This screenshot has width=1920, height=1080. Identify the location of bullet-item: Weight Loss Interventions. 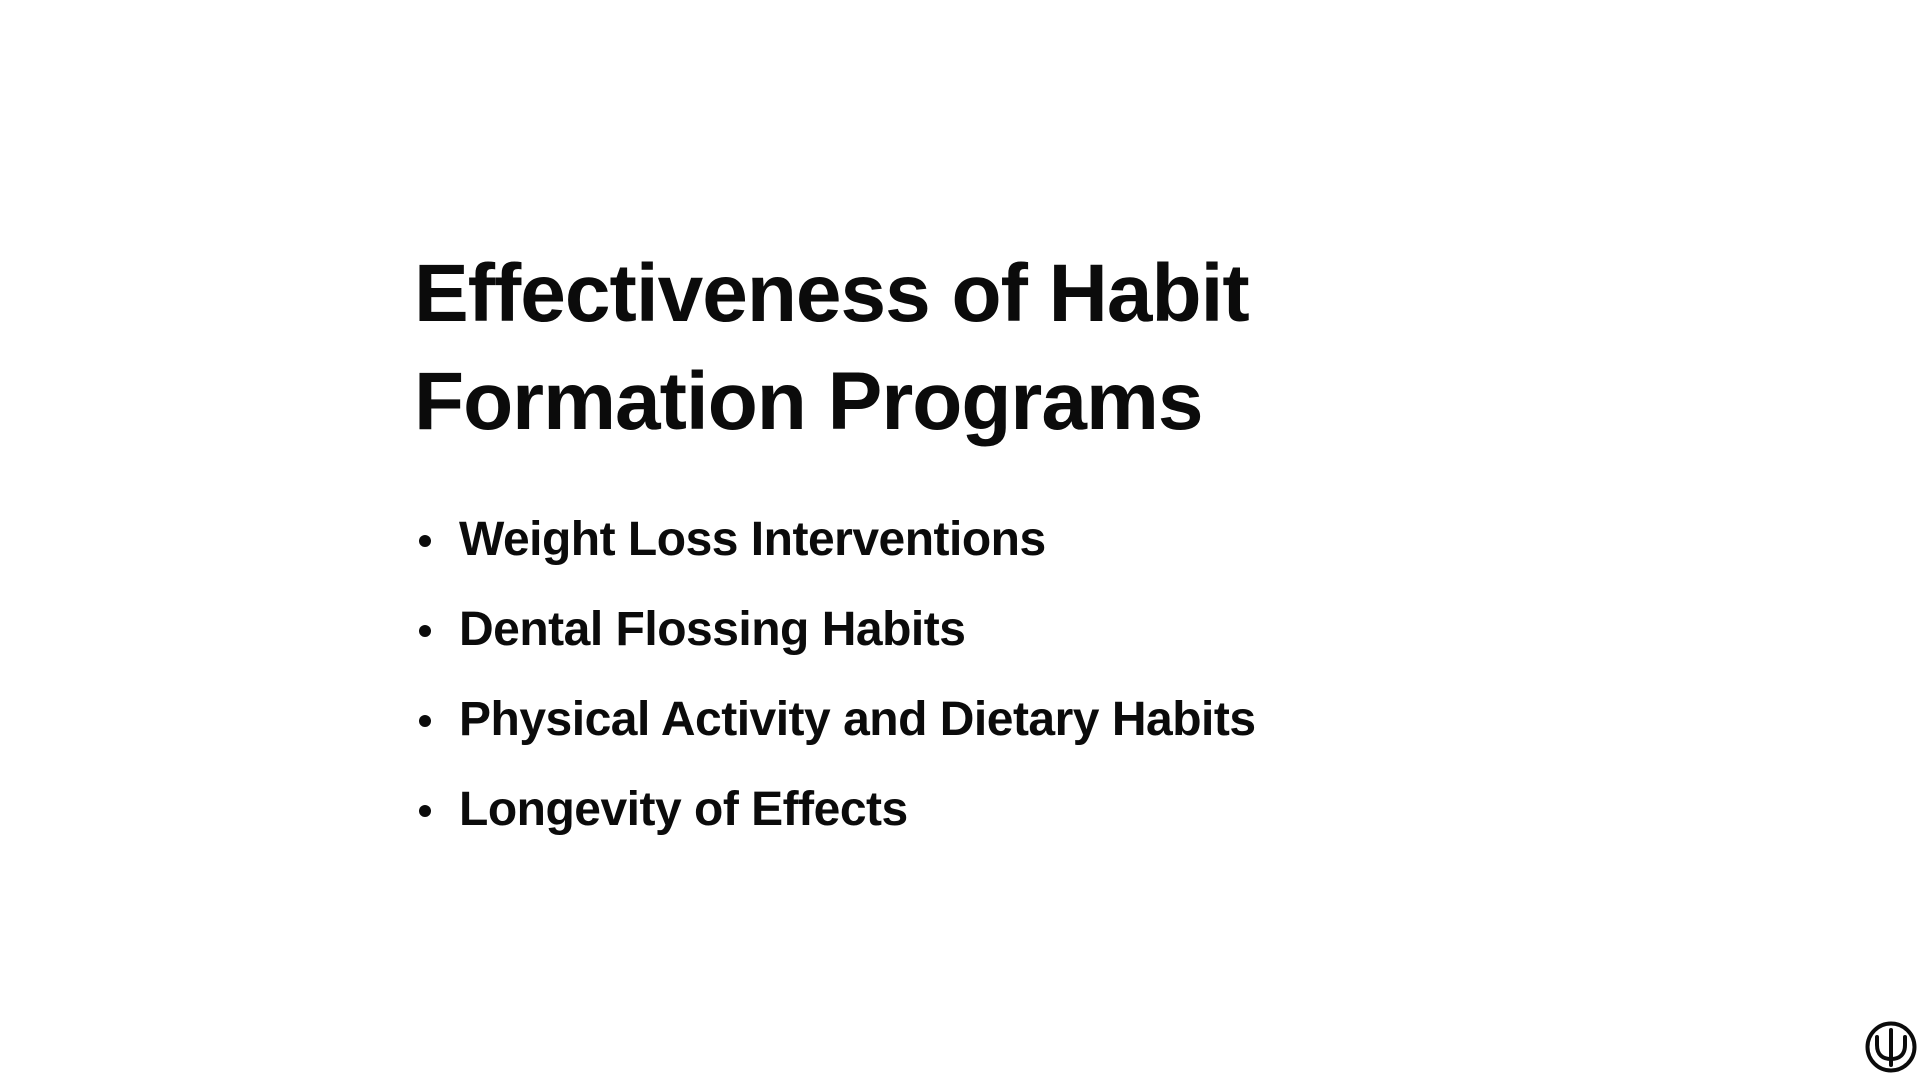
(914, 540).